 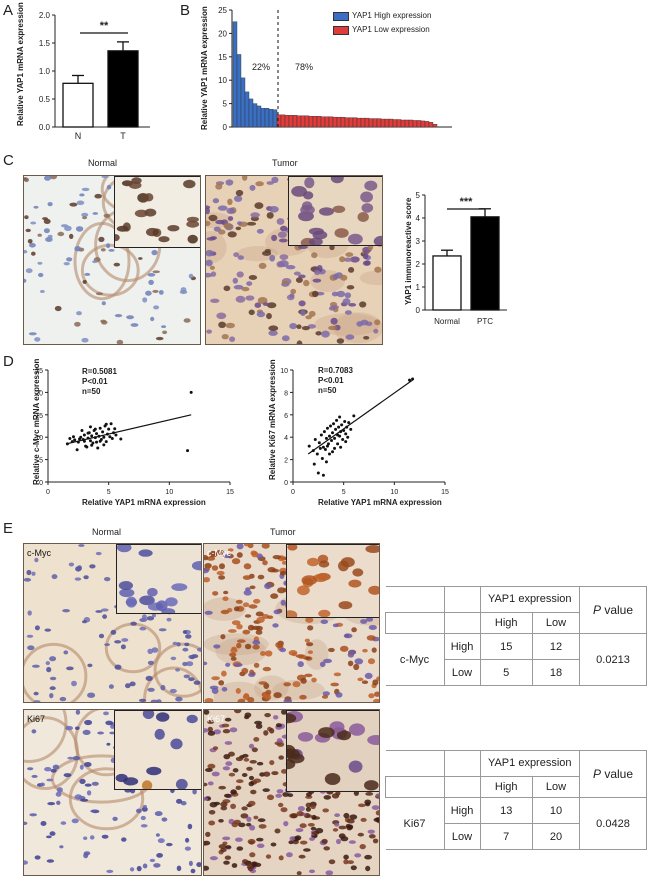 What do you see at coordinates (418, 310) in the screenshot?
I see `y-tick-label: 0` at bounding box center [418, 310].